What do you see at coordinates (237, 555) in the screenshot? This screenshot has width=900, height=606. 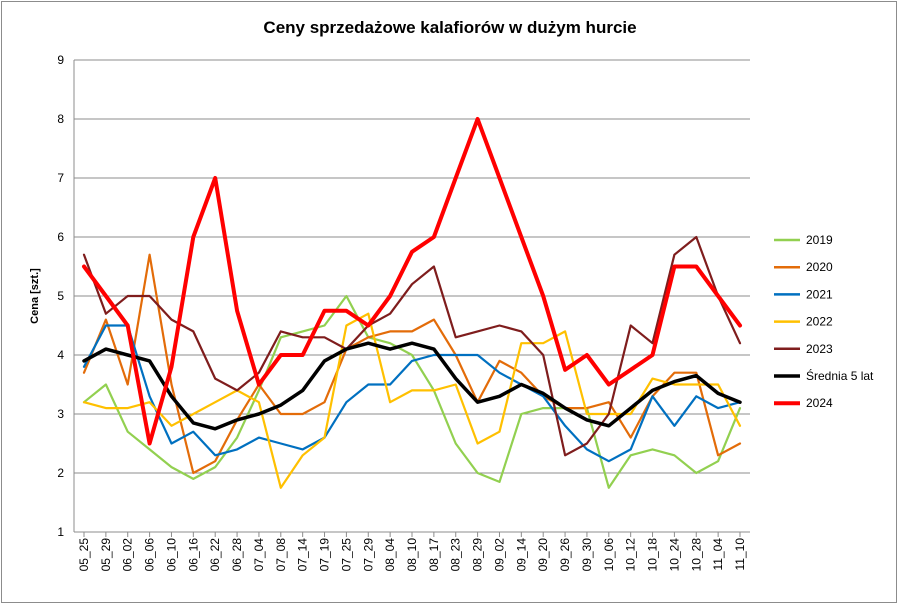 I see `x-tick-label: 06_28` at bounding box center [237, 555].